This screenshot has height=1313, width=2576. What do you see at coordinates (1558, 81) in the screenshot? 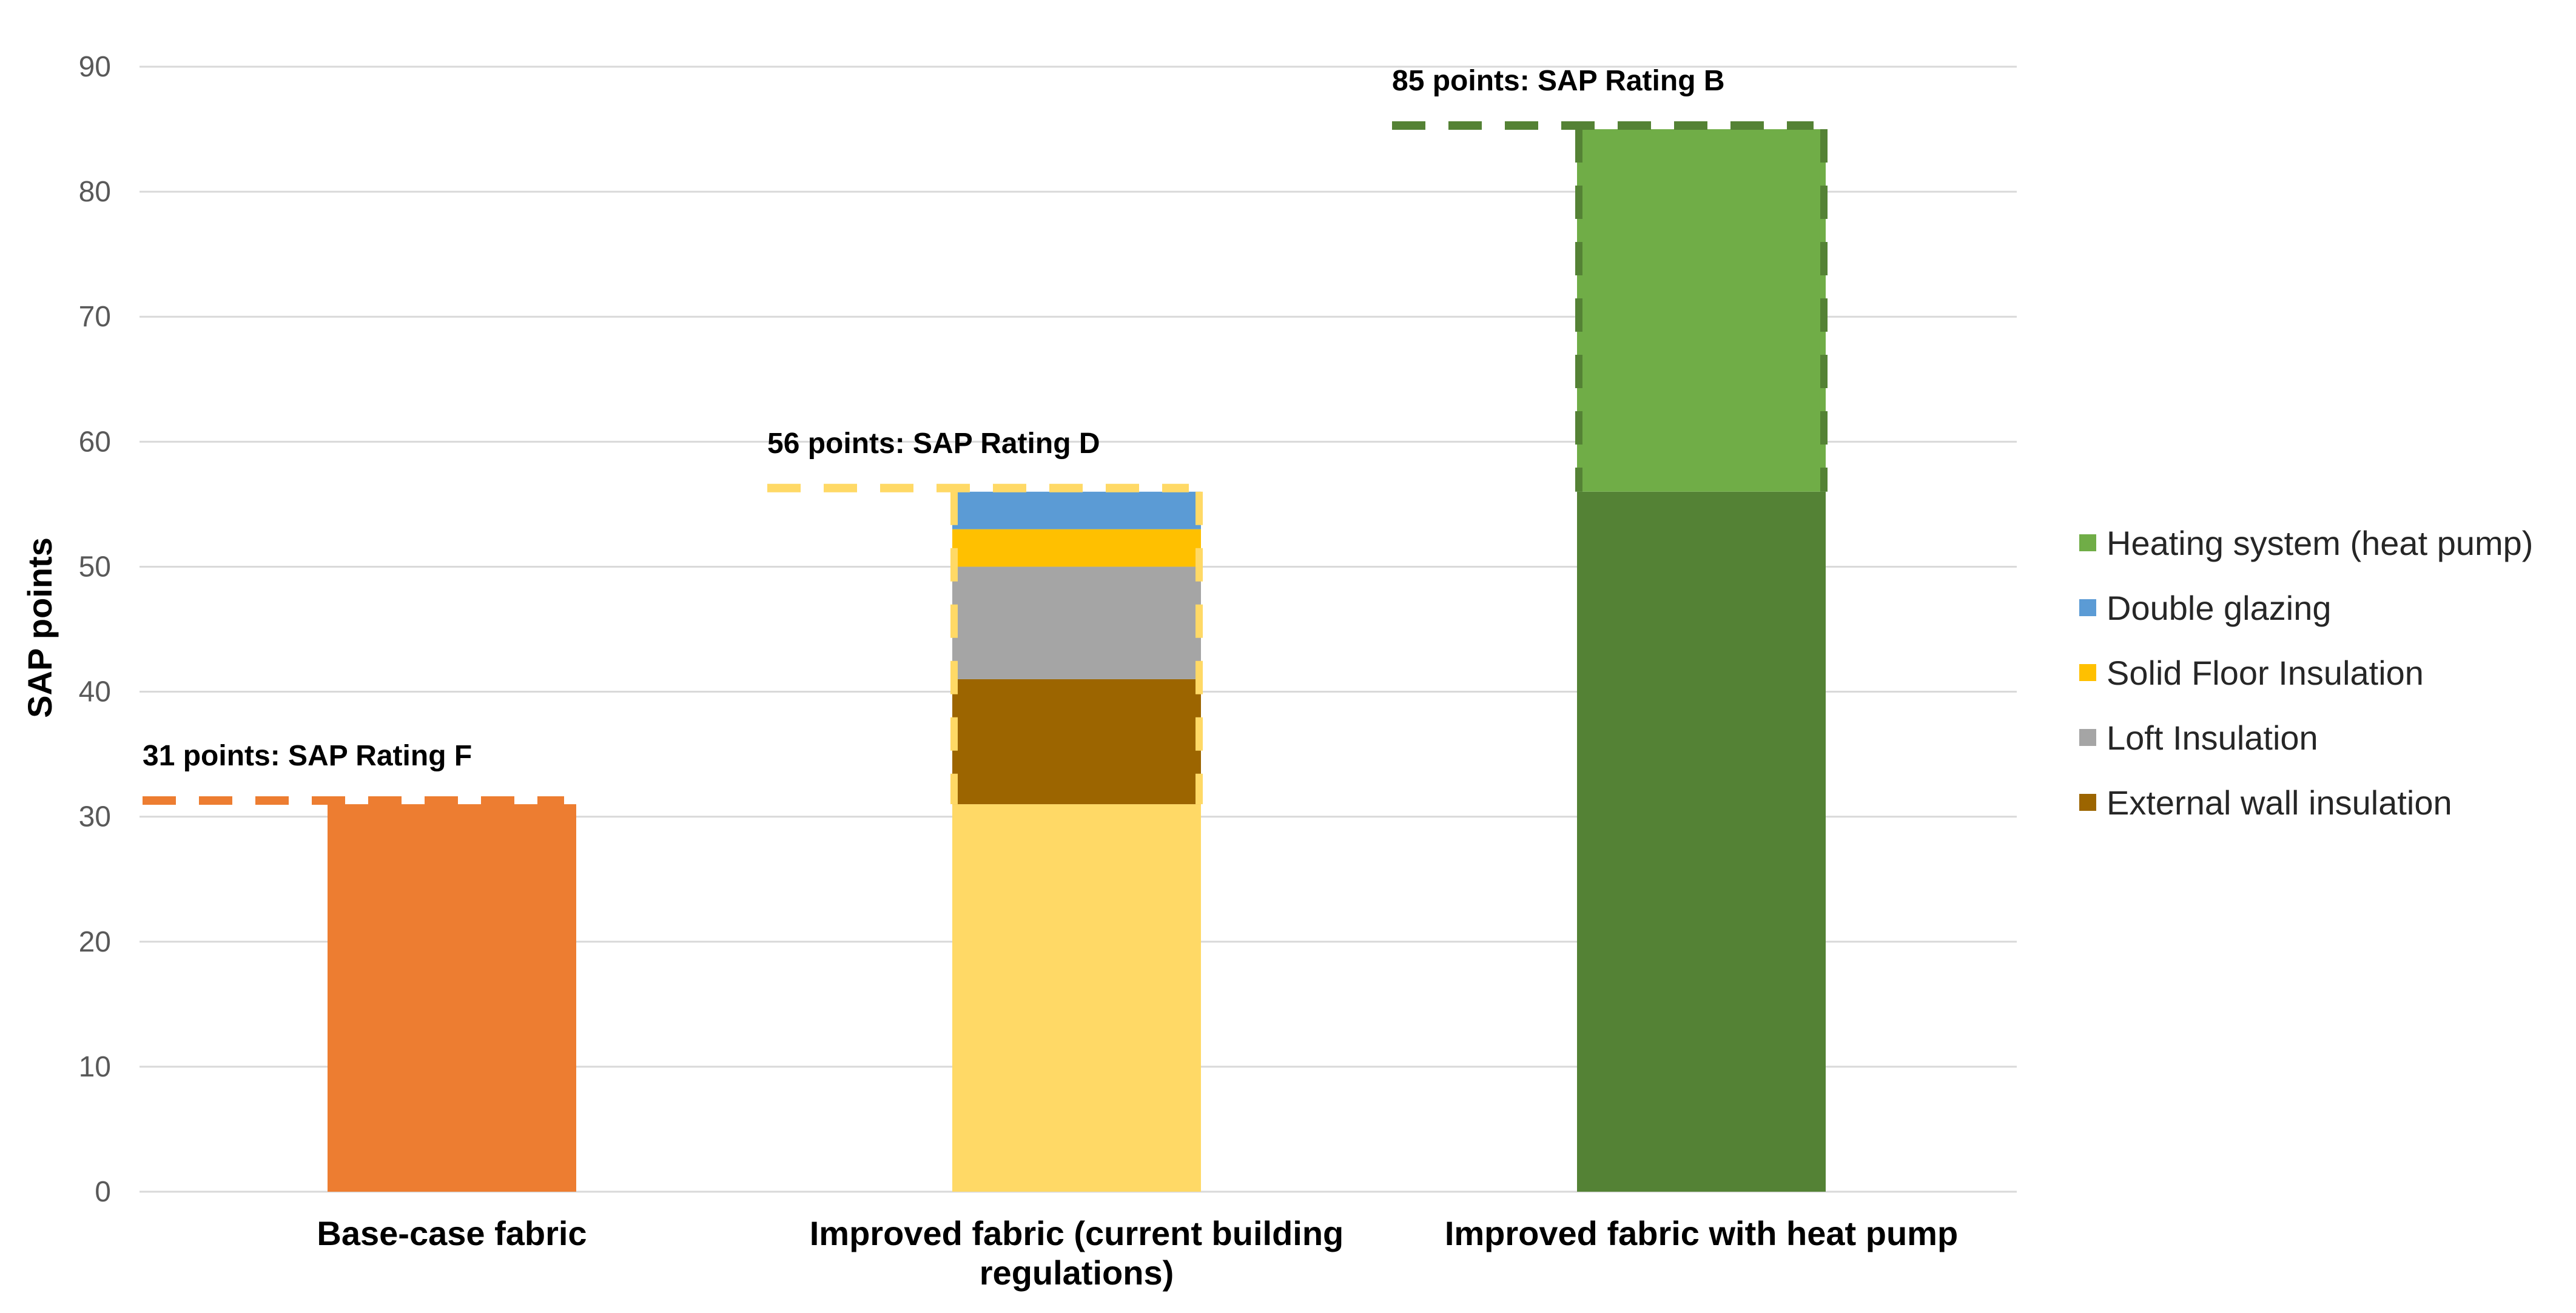
I see `rating-annotation: 85 points: SAP Rating B` at bounding box center [1558, 81].